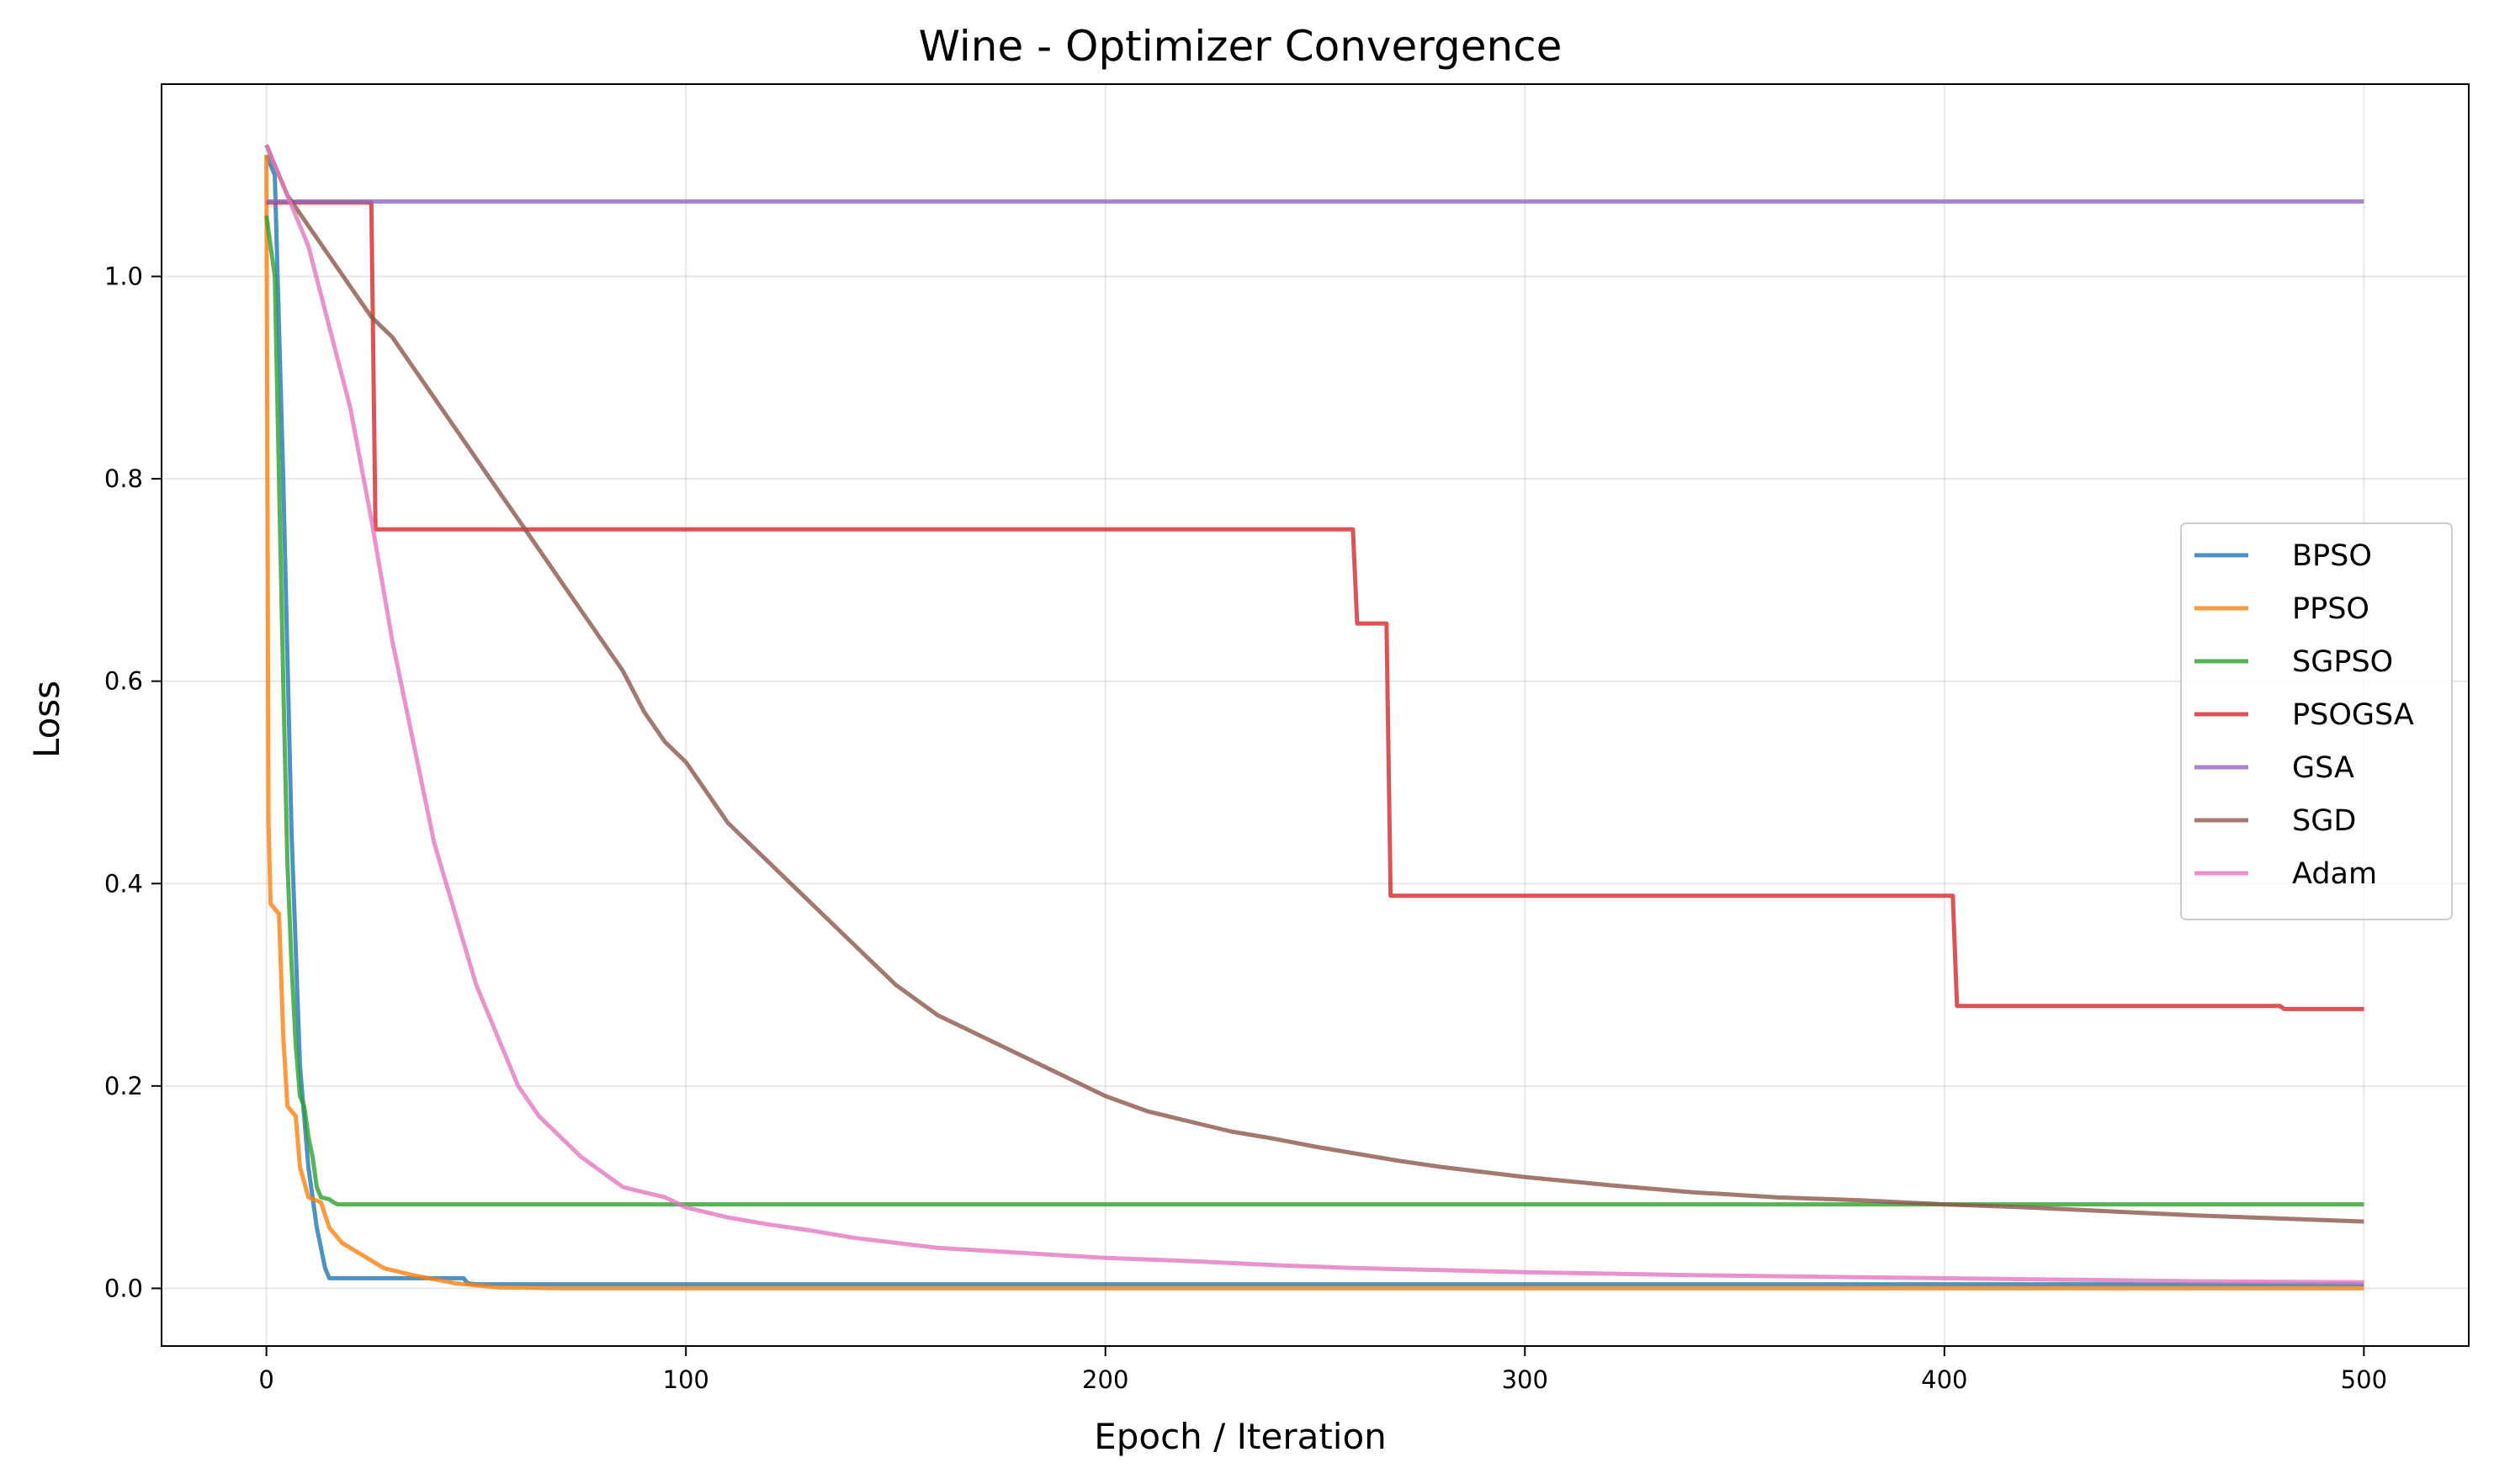  I want to click on x-tick-label: 100, so click(686, 1379).